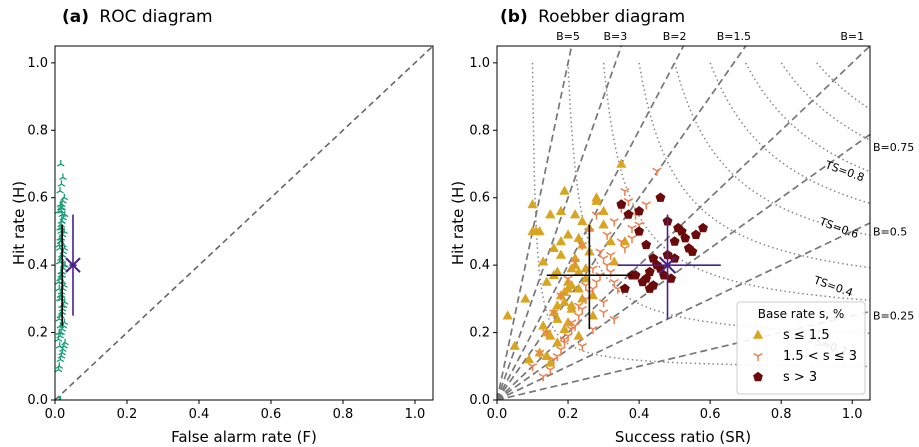  What do you see at coordinates (479, 333) in the screenshot?
I see `roebber-ytick-label: 0.2` at bounding box center [479, 333].